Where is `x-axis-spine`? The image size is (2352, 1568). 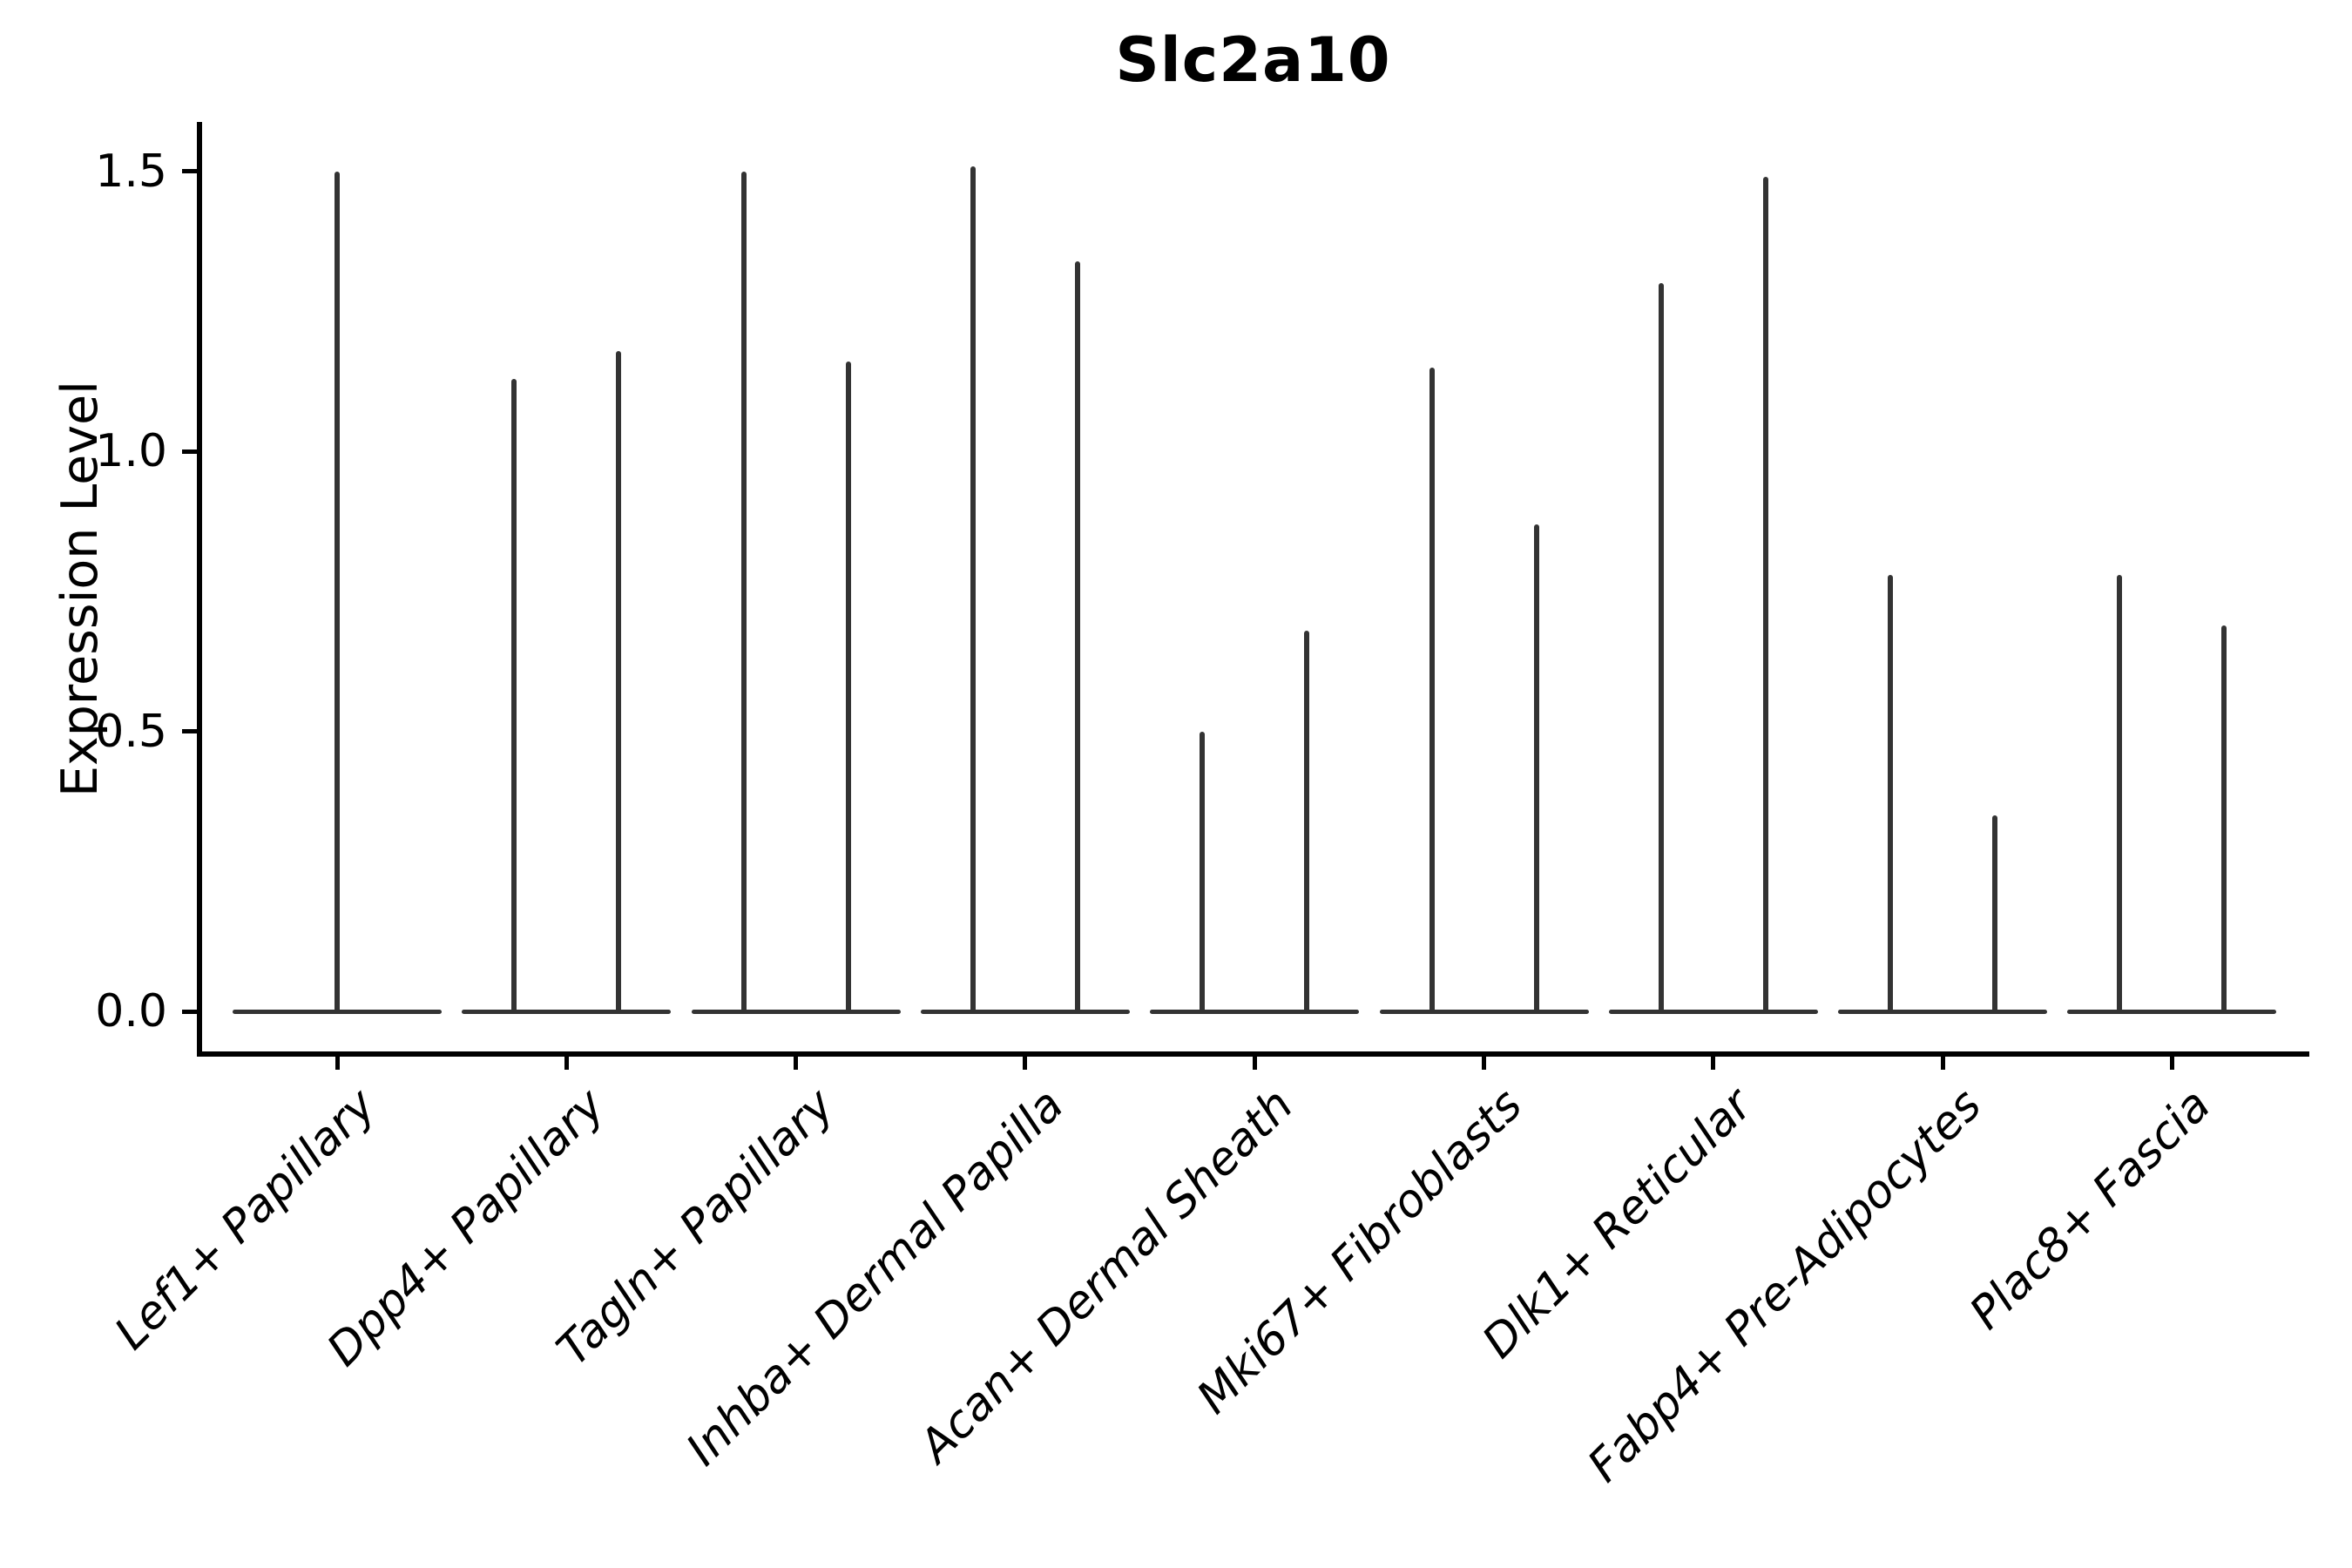
x-axis-spine is located at coordinates (1253, 1054).